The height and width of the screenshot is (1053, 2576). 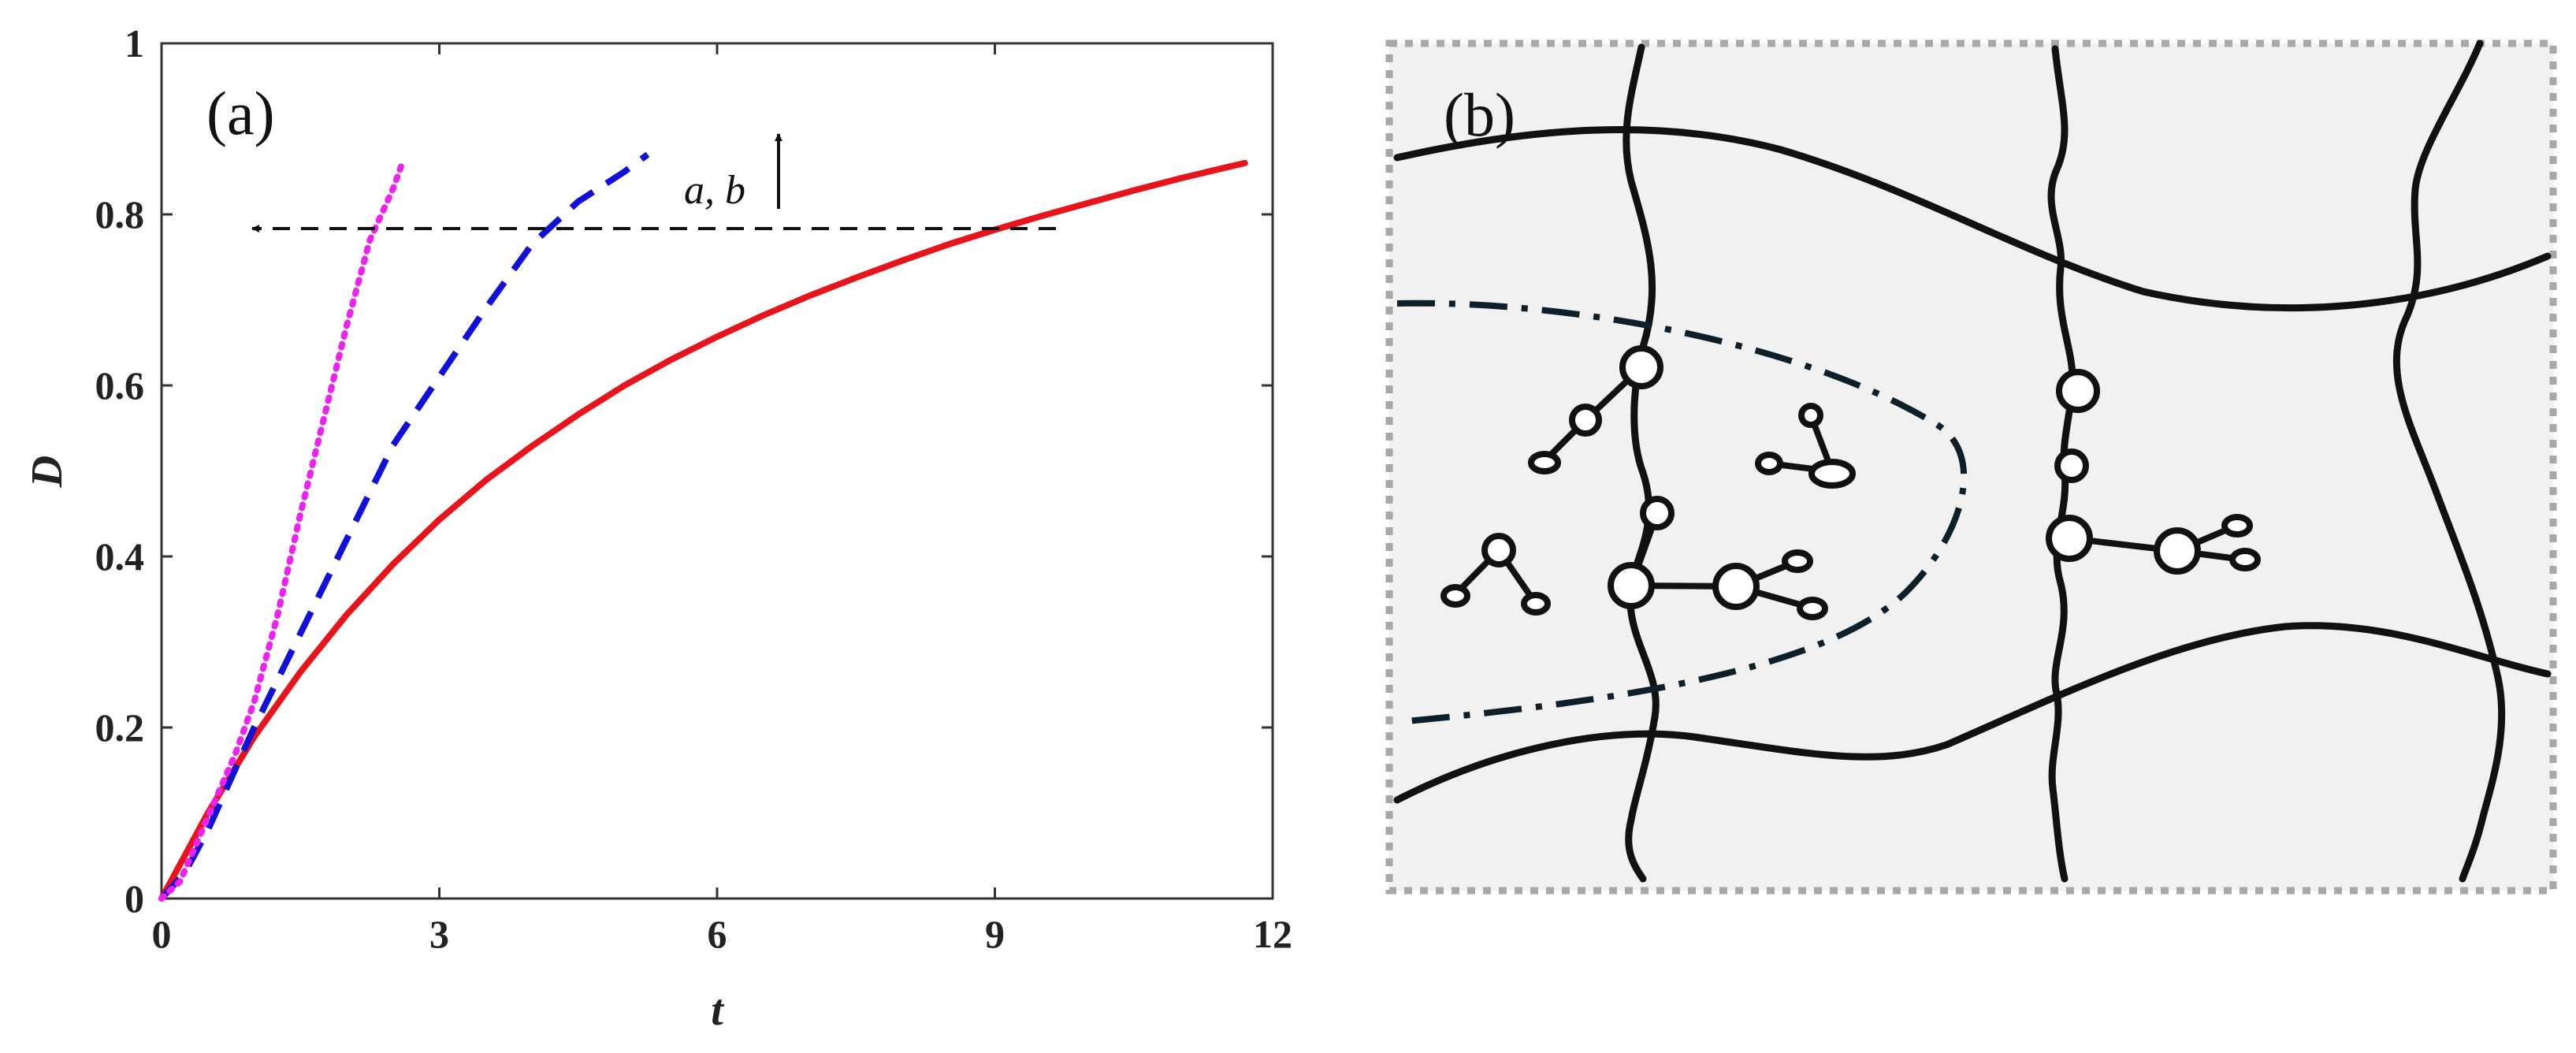 What do you see at coordinates (717, 1011) in the screenshot?
I see `x-axis-label: t` at bounding box center [717, 1011].